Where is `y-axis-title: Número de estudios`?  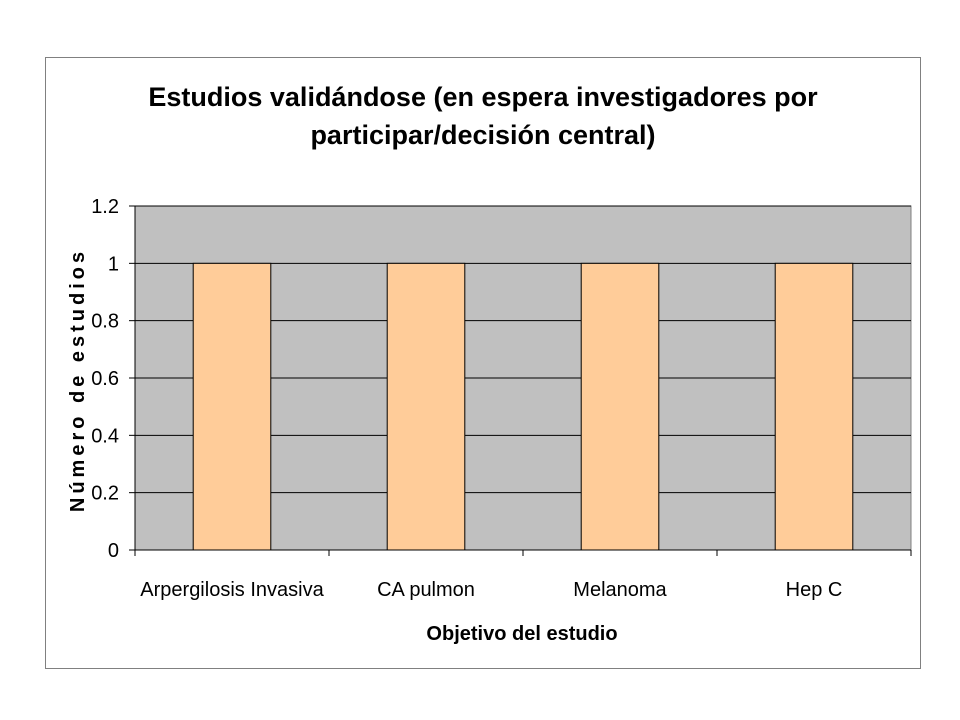 y-axis-title: Número de estudios is located at coordinates (78, 380).